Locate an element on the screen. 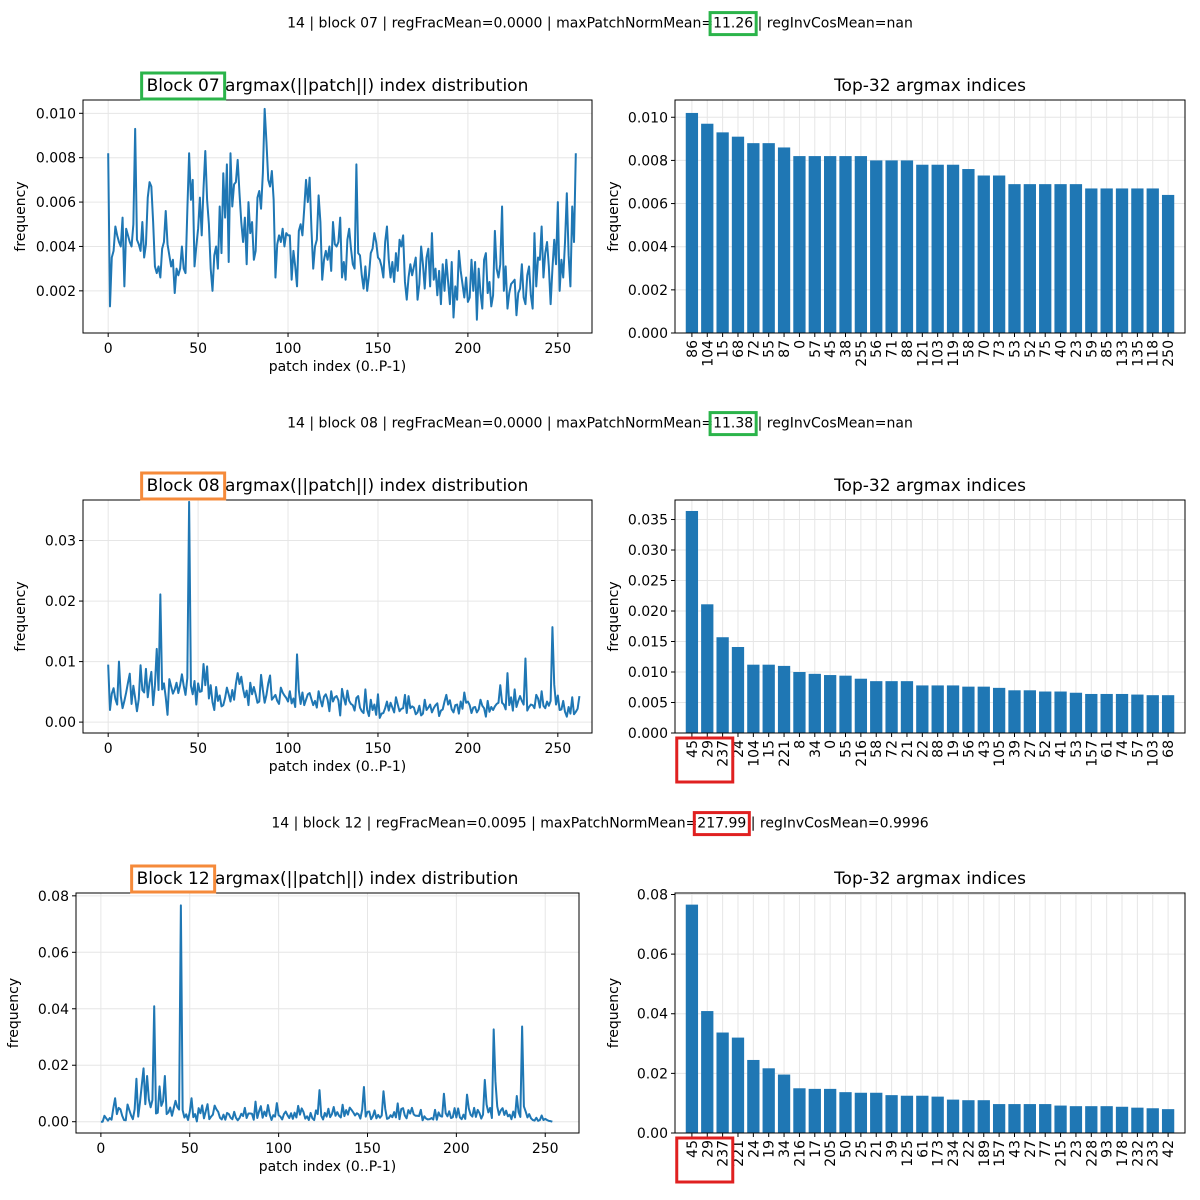 The height and width of the screenshot is (1200, 1200). x-tick-label: 15 is located at coordinates (770, 749).